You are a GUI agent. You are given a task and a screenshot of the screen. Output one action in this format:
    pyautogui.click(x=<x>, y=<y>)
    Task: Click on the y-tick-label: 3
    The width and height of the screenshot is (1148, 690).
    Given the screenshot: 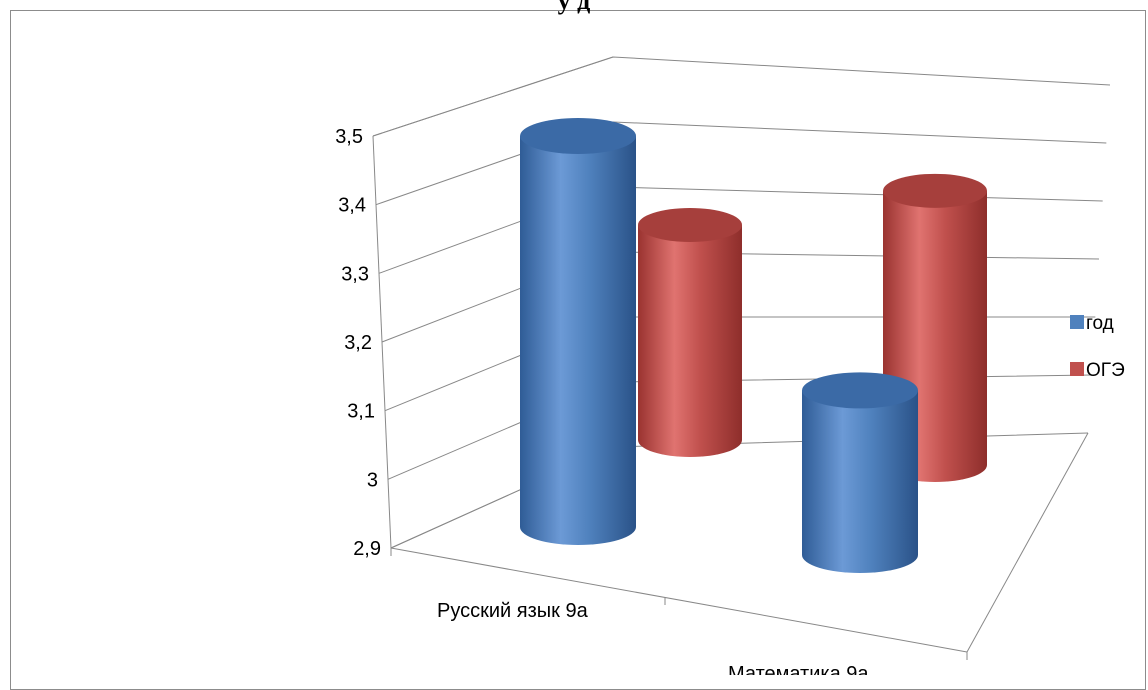 What is the action you would take?
    pyautogui.click(x=372, y=480)
    